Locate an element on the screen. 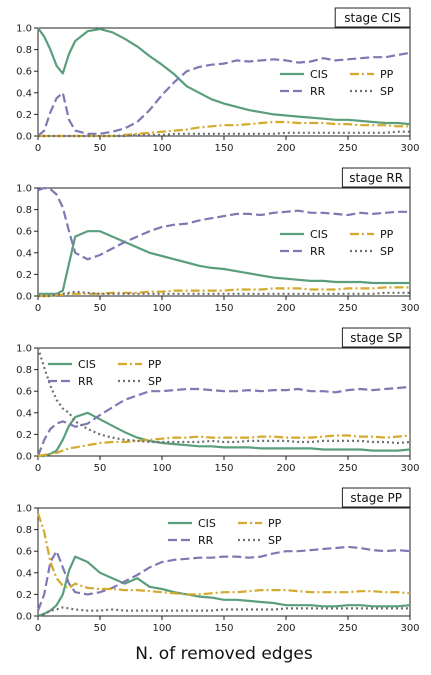 The width and height of the screenshot is (431, 675). plot-frame is located at coordinates (224, 242).